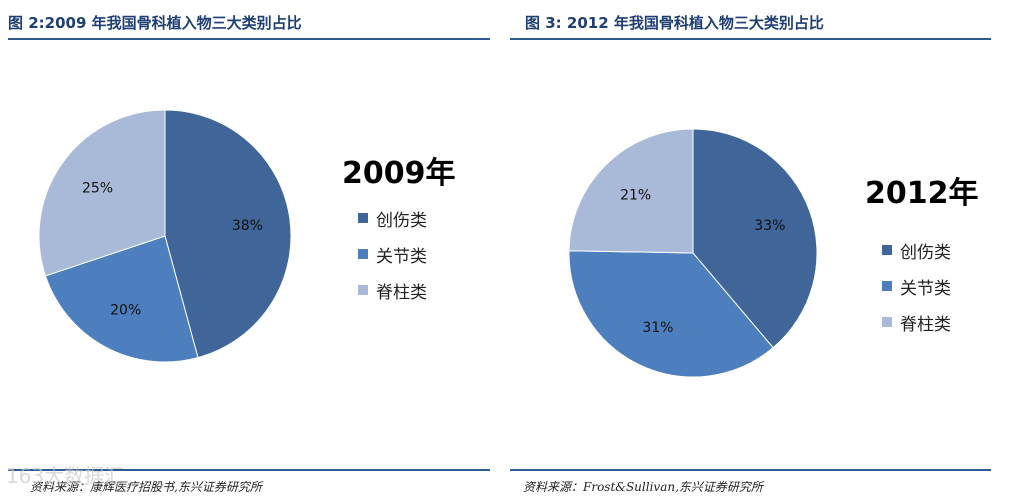  I want to click on slice-label: 31%, so click(657, 328).